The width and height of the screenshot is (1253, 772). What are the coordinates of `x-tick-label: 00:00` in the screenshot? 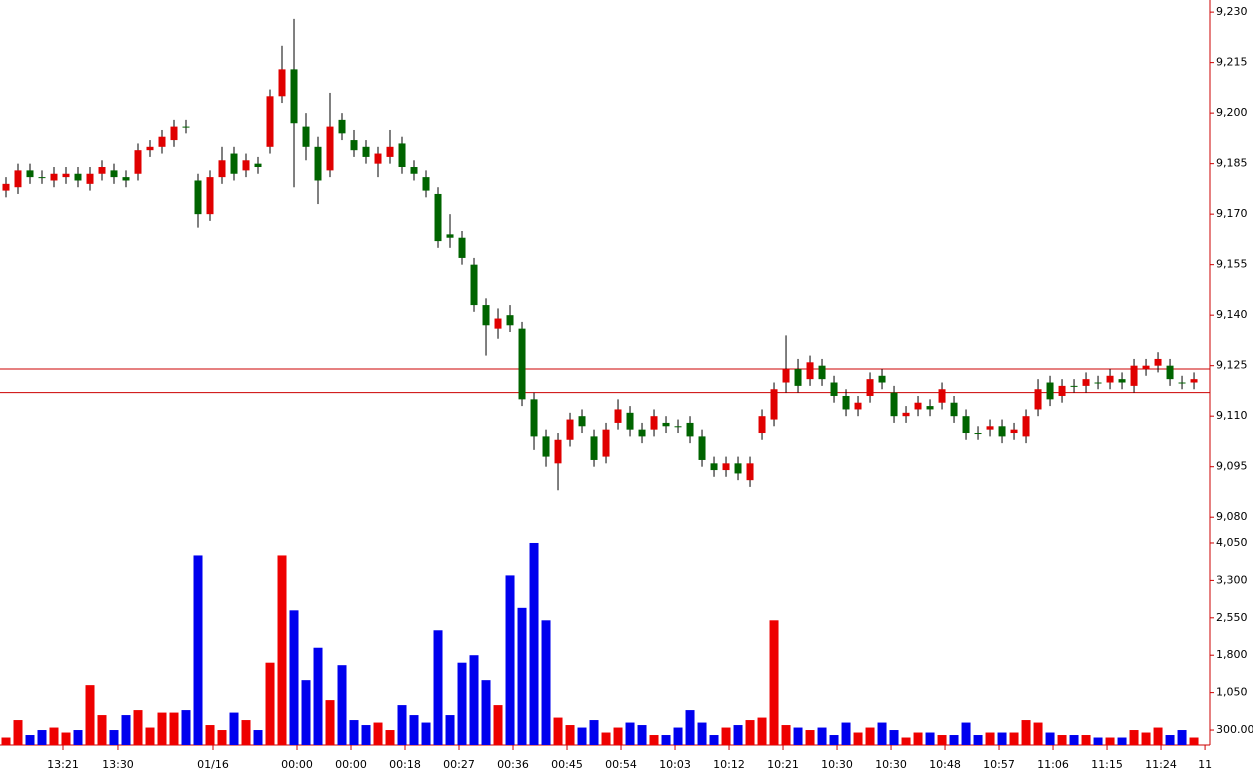 It's located at (297, 764).